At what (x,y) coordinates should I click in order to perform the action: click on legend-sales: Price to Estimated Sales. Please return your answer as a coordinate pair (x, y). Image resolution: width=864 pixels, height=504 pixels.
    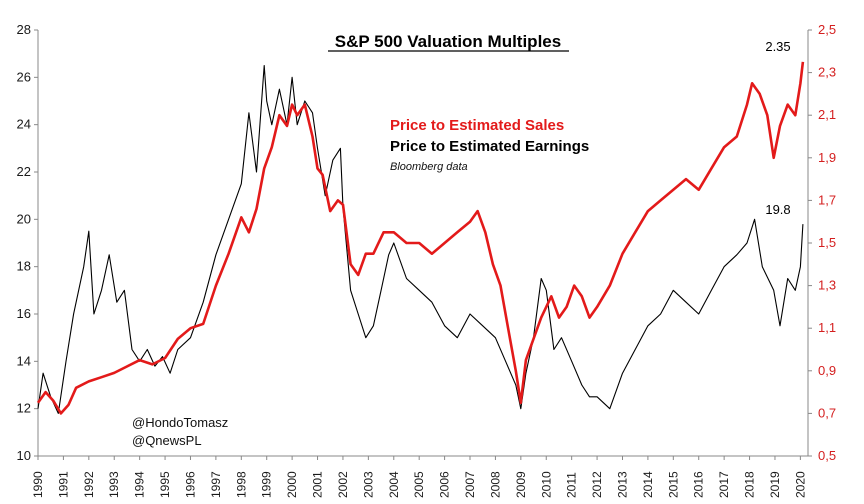
    Looking at the image, I should click on (477, 125).